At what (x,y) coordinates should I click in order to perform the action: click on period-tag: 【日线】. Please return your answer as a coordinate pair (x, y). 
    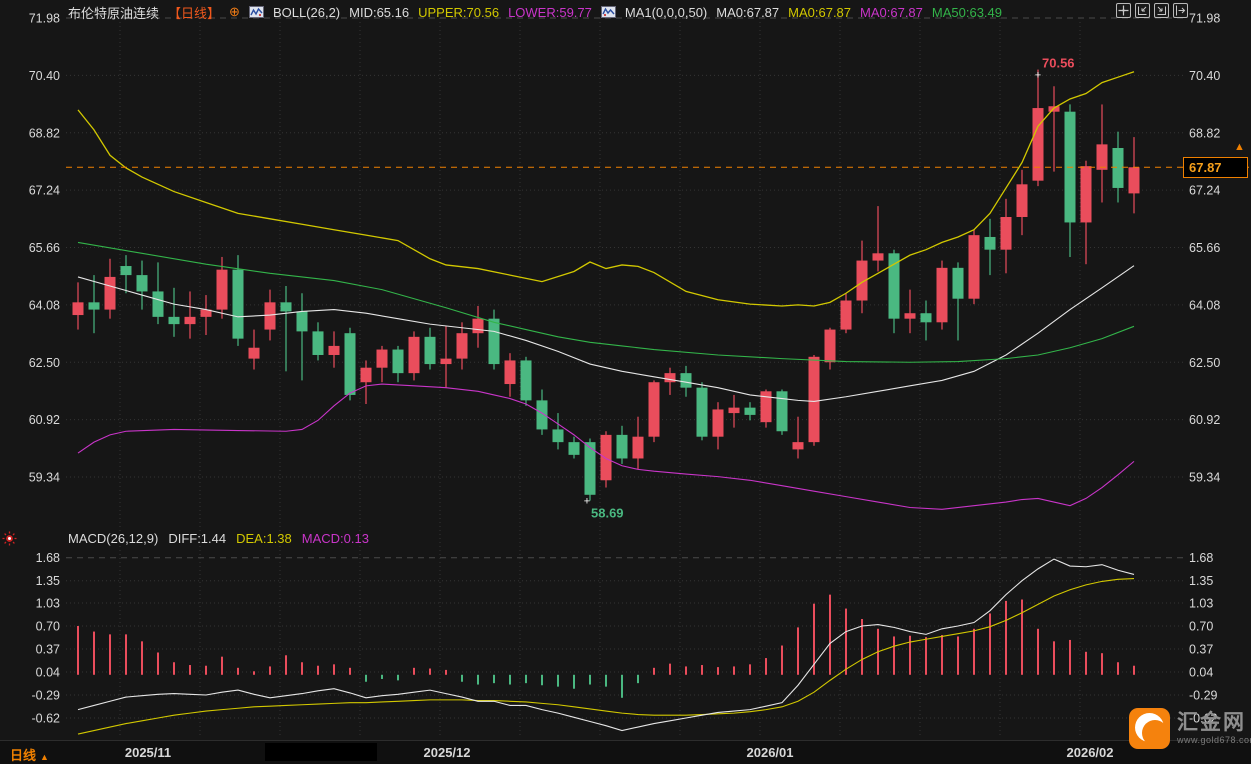
    Looking at the image, I should click on (194, 13).